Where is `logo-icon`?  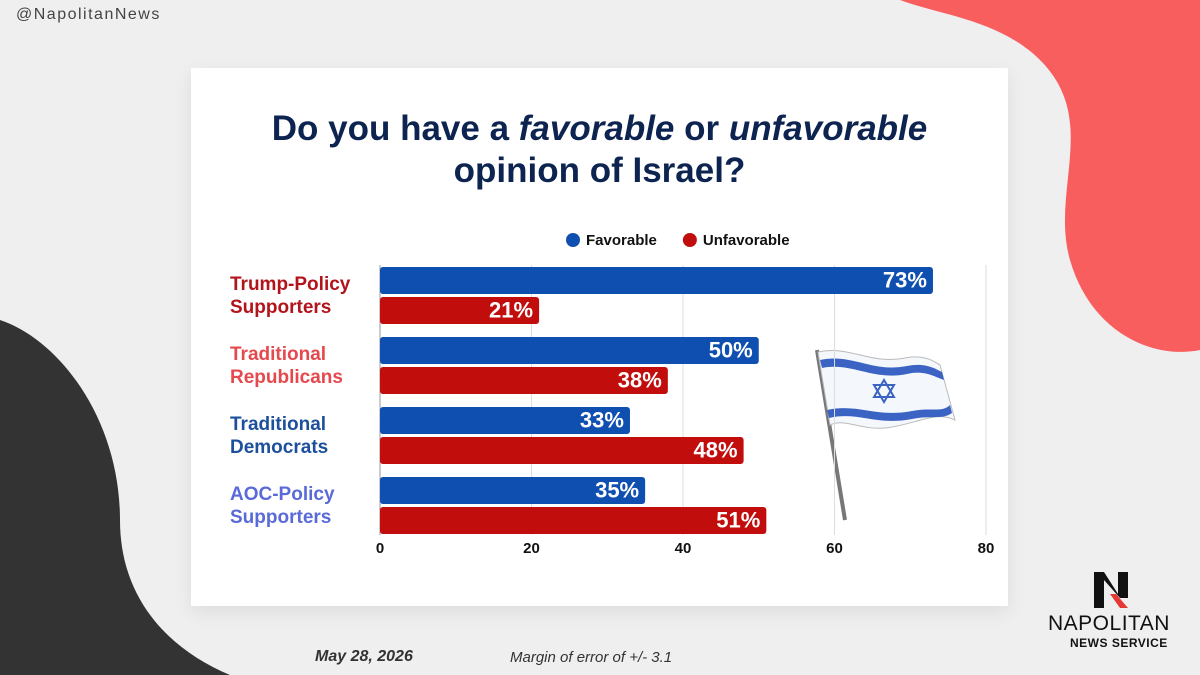
logo-icon is located at coordinates (1111, 590).